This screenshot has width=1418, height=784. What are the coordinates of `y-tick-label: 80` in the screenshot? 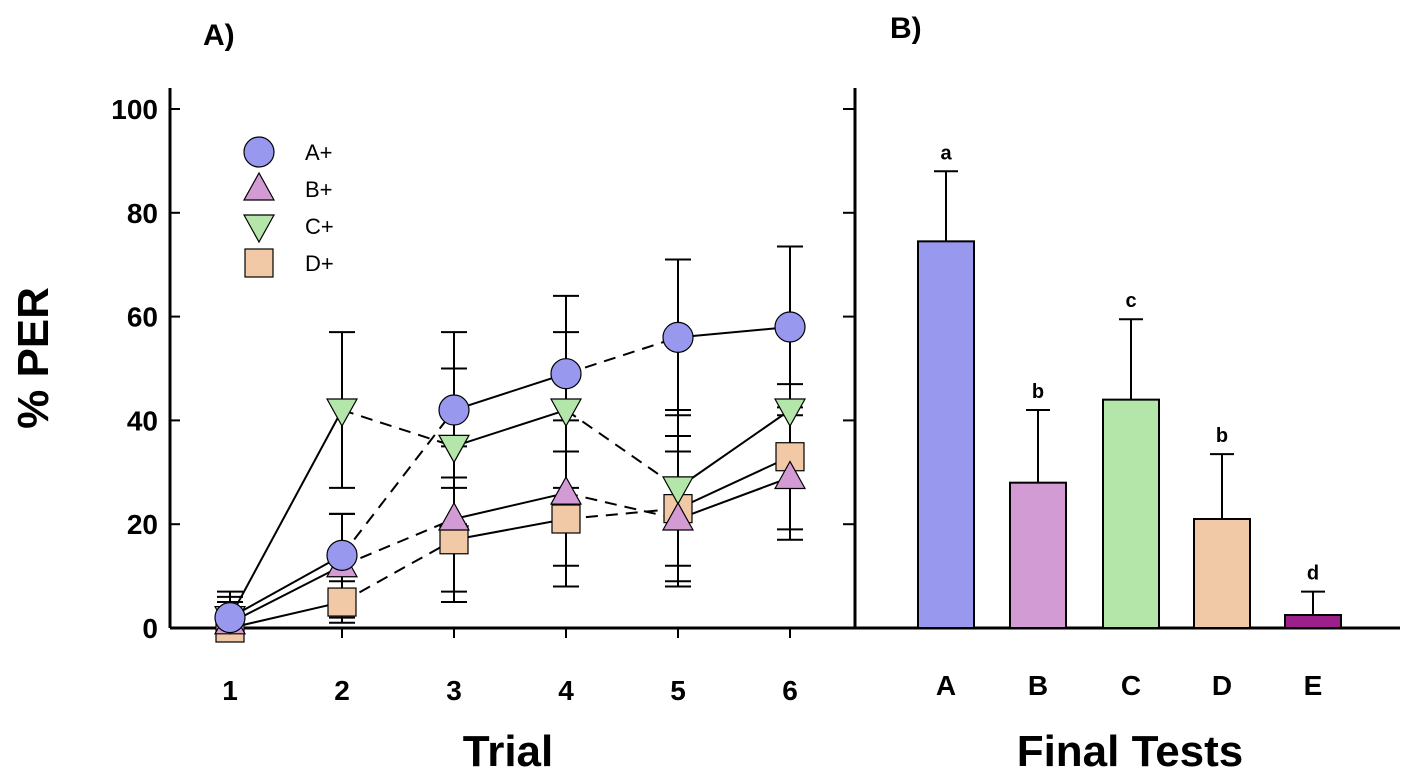 It's located at (142, 213).